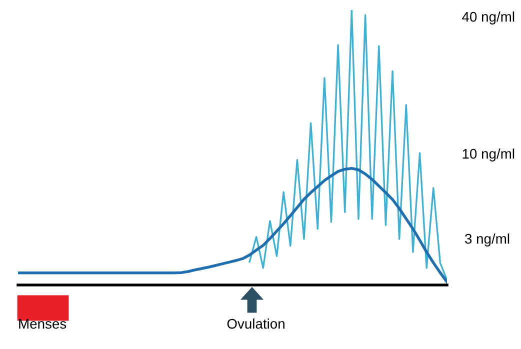 The image size is (521, 349). Describe the element at coordinates (488, 18) in the screenshot. I see `text: 40 ng/ml` at that location.